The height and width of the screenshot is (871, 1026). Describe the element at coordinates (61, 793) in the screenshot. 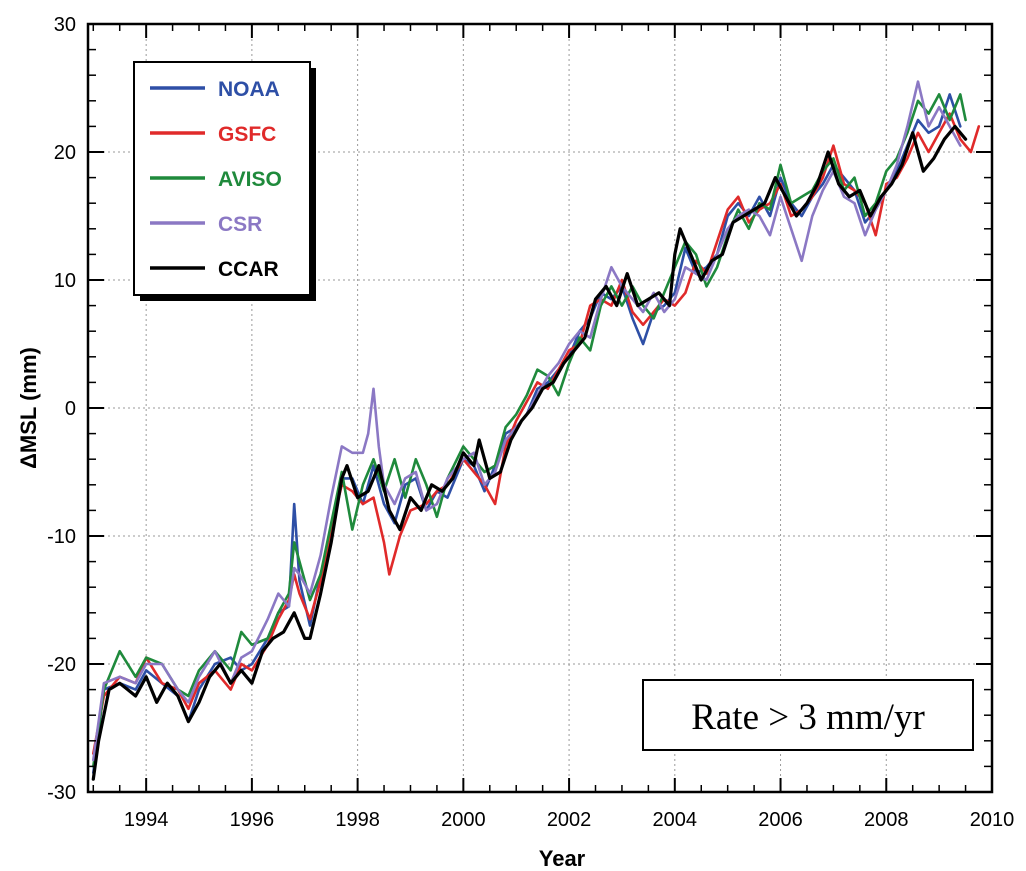

I see `y-tick-label: -30` at that location.